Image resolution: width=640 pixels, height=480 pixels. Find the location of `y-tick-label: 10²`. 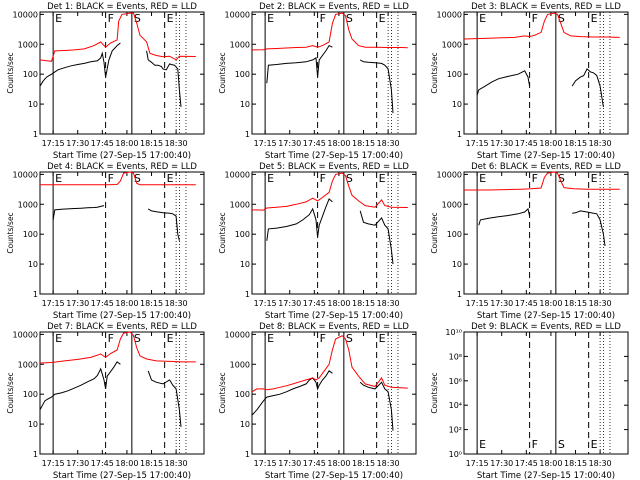

y-tick-label: 10² is located at coordinates (455, 430).